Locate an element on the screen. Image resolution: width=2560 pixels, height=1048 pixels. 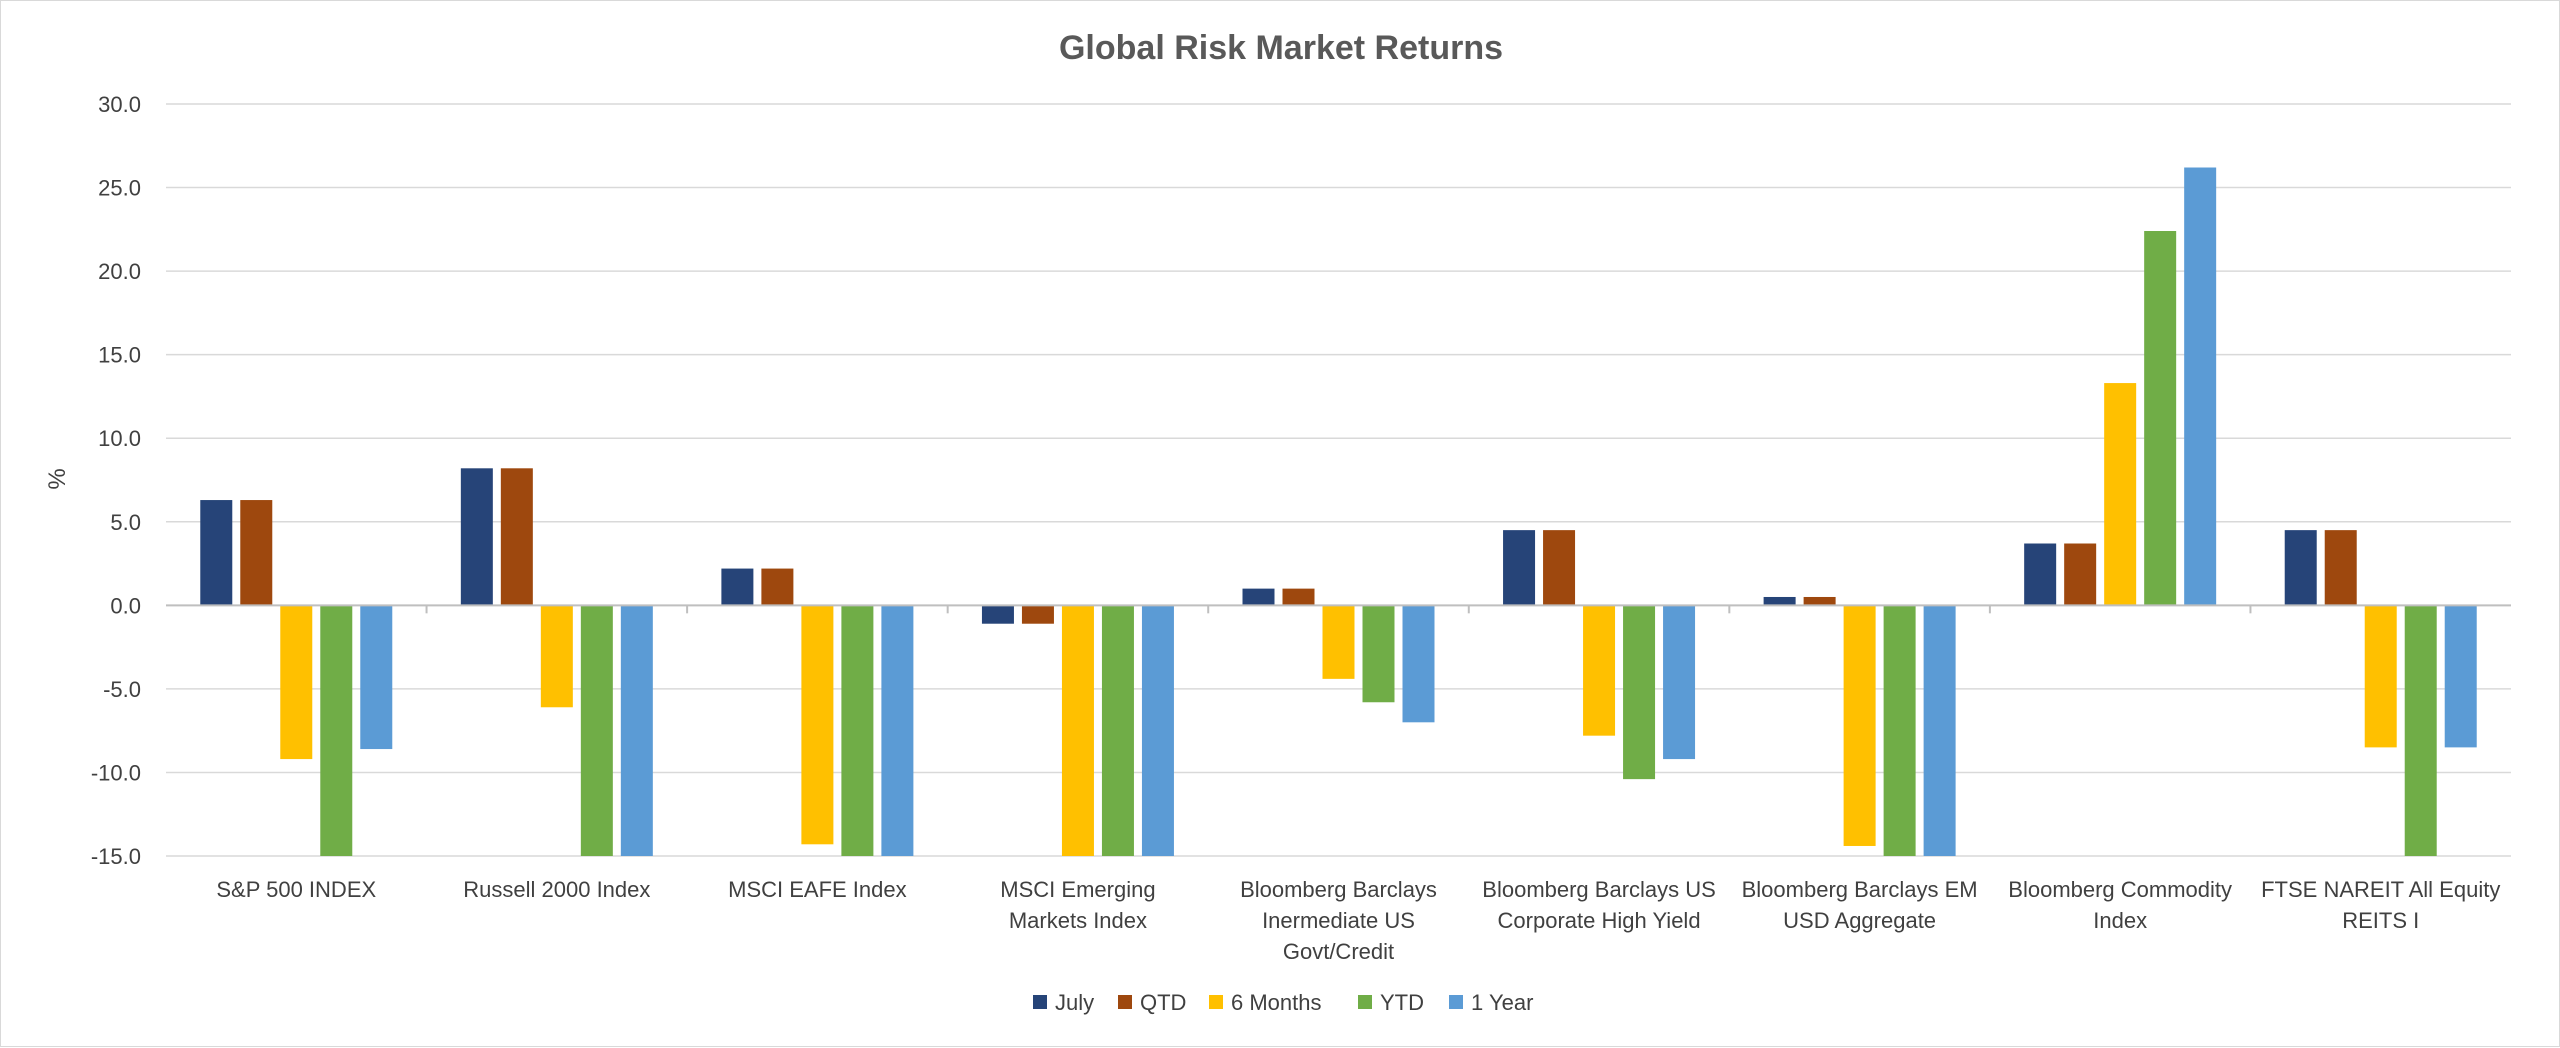
legend-label: 1 Year is located at coordinates (1502, 1002).